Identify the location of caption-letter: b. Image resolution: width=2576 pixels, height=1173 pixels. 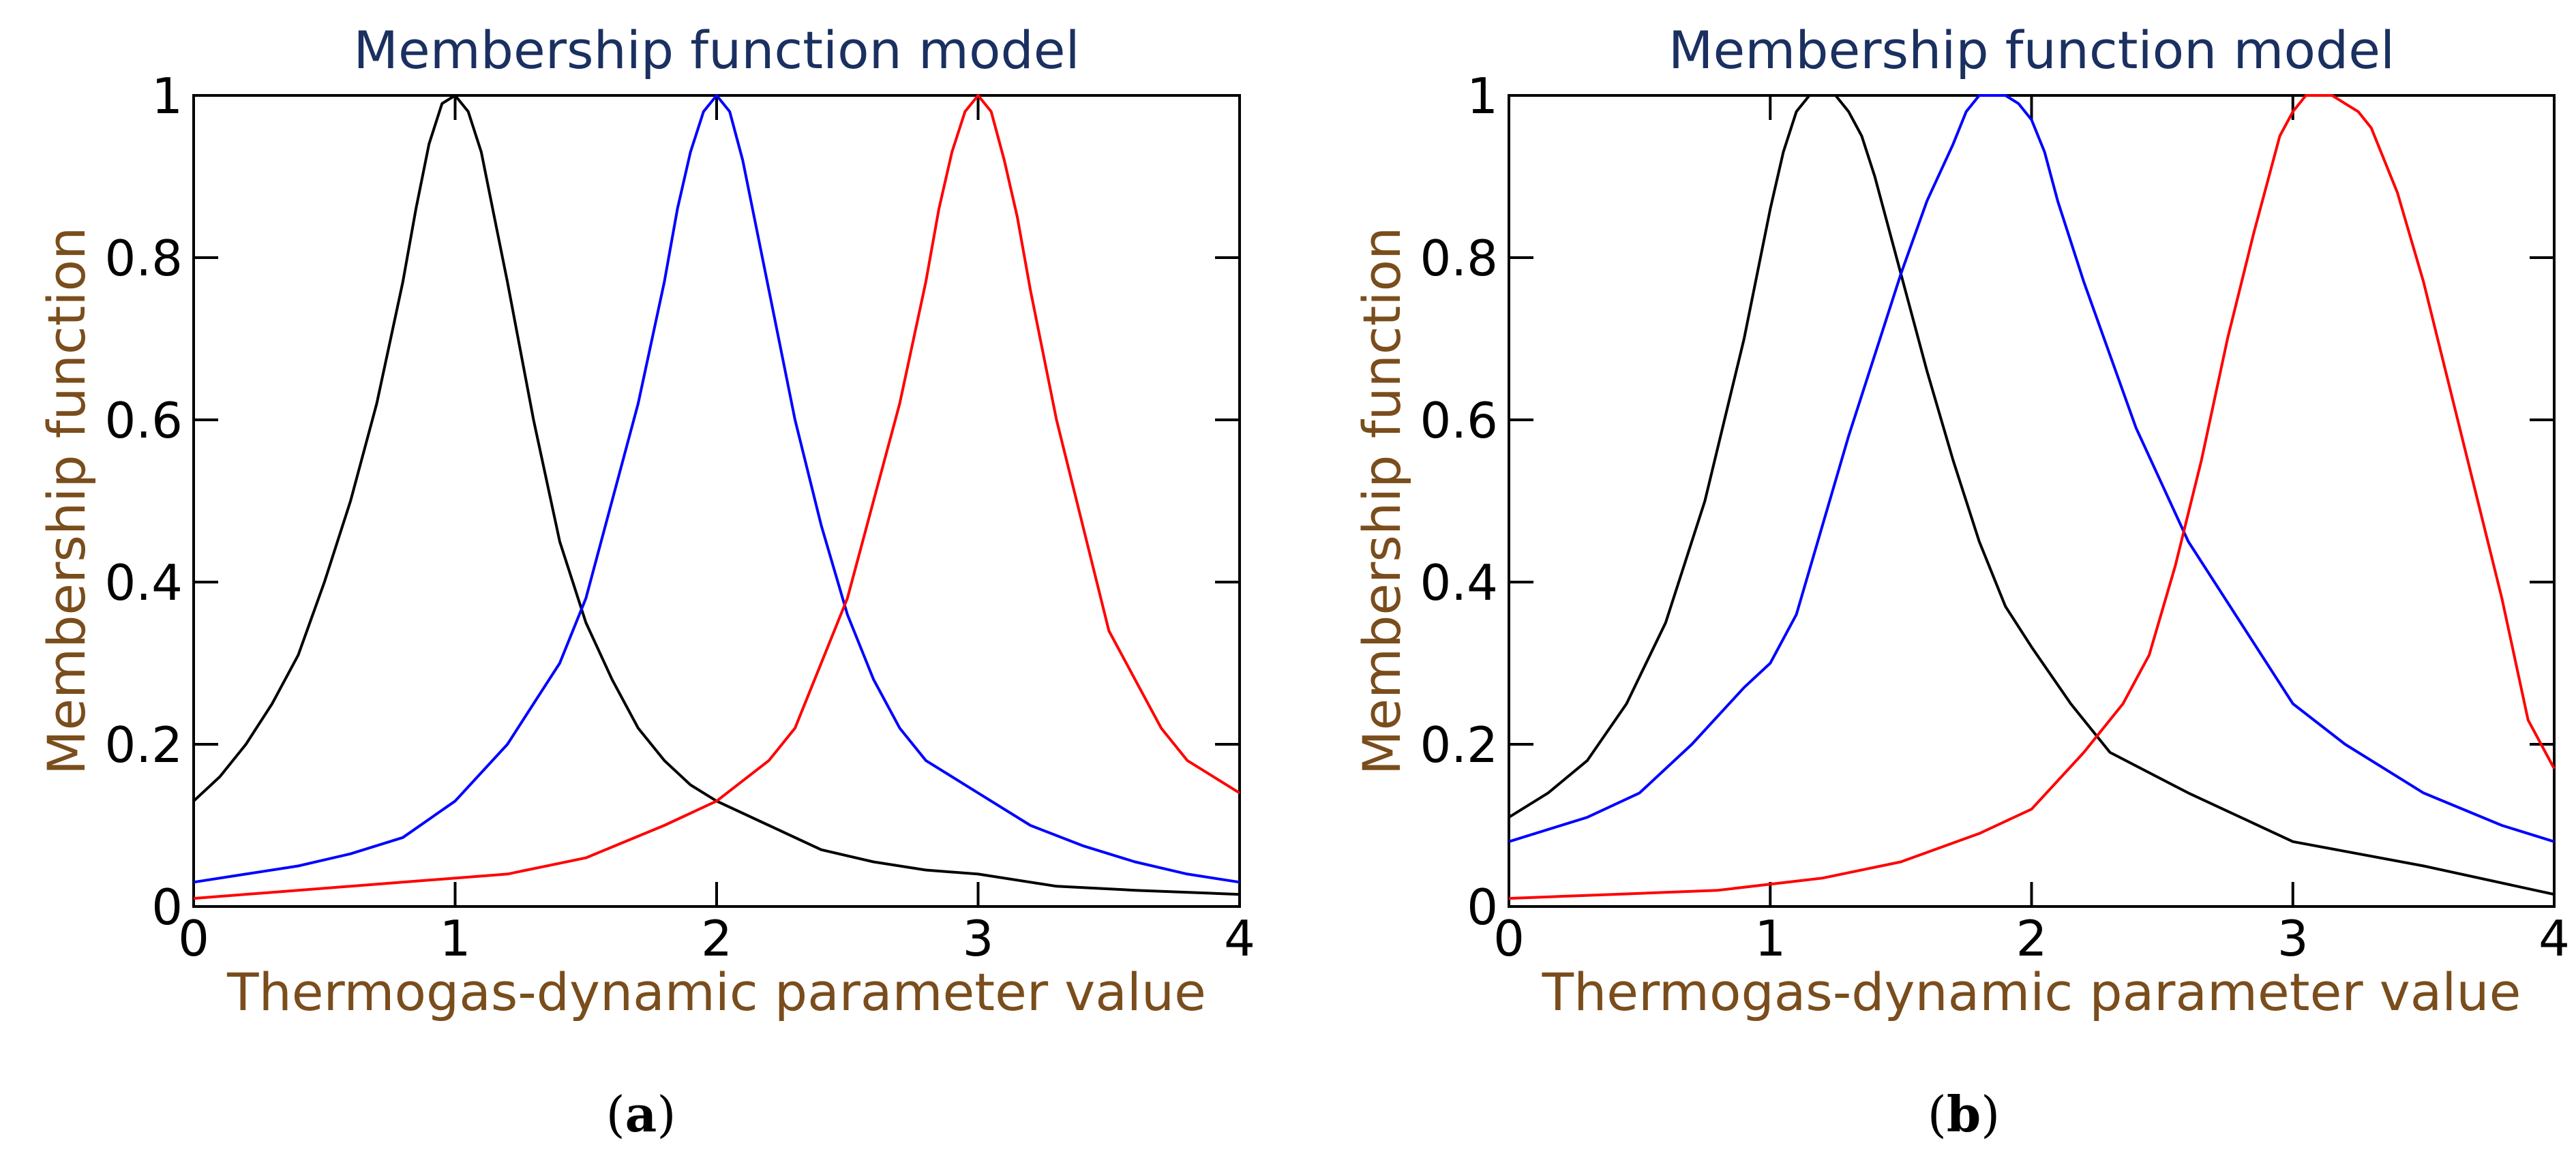
(1964, 1114).